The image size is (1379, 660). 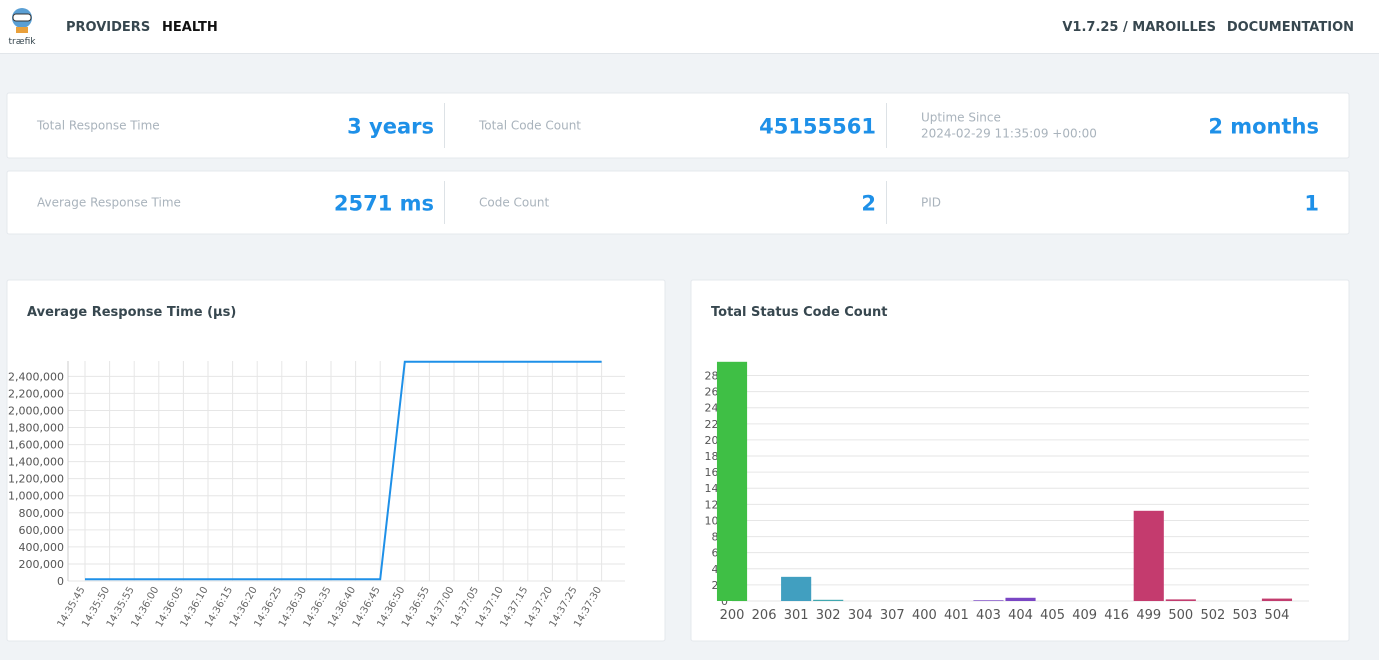 I want to click on header-bar, so click(x=689, y=26).